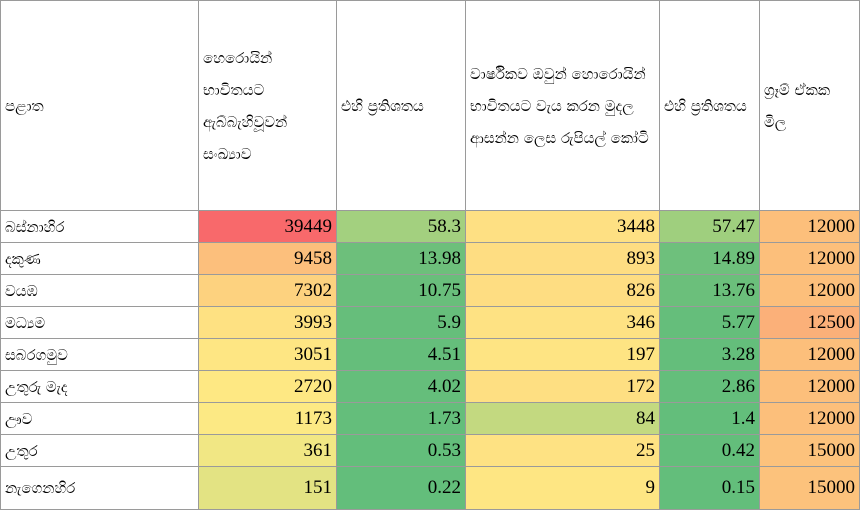  What do you see at coordinates (99, 322) in the screenshot?
I see `region-cell: මධ්‍යම` at bounding box center [99, 322].